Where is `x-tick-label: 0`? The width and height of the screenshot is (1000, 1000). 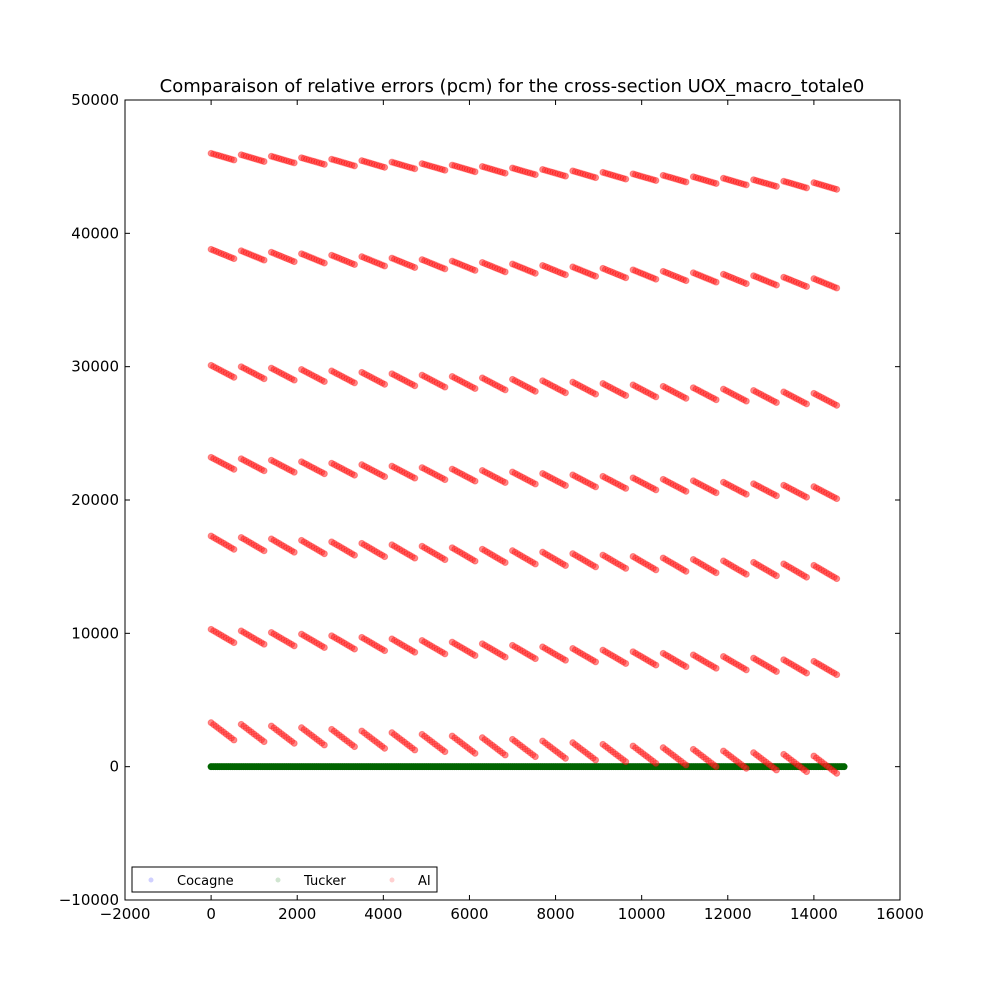
x-tick-label: 0 is located at coordinates (211, 914).